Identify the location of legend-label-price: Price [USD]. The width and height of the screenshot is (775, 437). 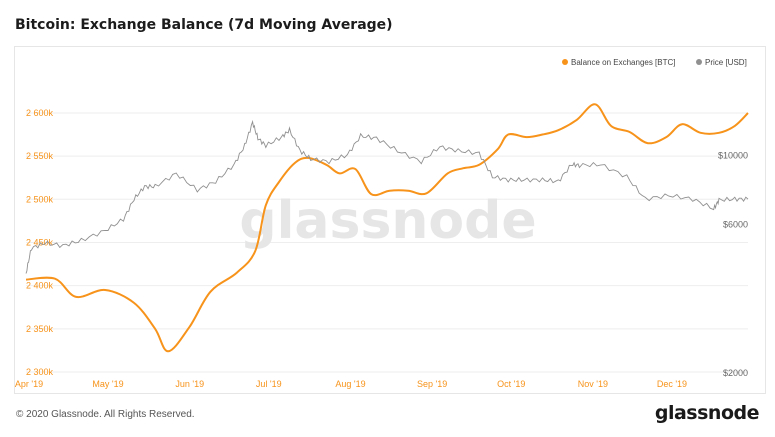
(726, 62).